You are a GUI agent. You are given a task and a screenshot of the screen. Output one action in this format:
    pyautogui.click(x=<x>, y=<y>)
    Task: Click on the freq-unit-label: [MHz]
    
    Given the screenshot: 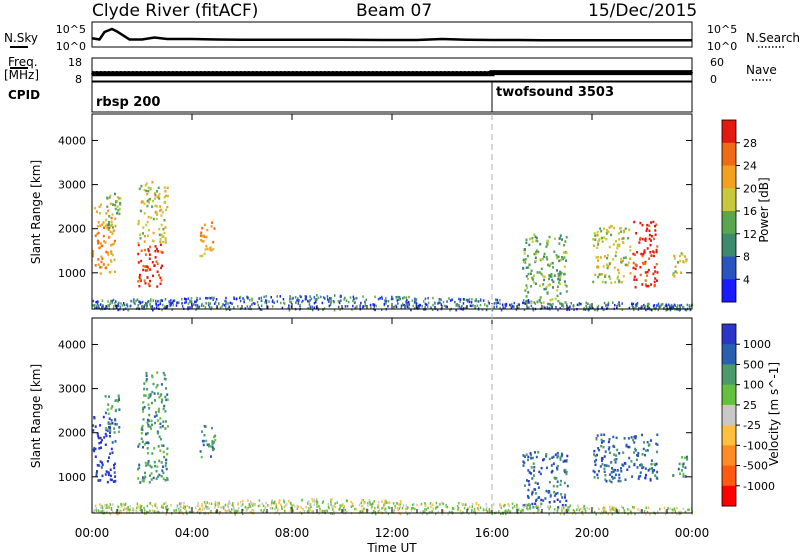 What is the action you would take?
    pyautogui.click(x=21, y=75)
    